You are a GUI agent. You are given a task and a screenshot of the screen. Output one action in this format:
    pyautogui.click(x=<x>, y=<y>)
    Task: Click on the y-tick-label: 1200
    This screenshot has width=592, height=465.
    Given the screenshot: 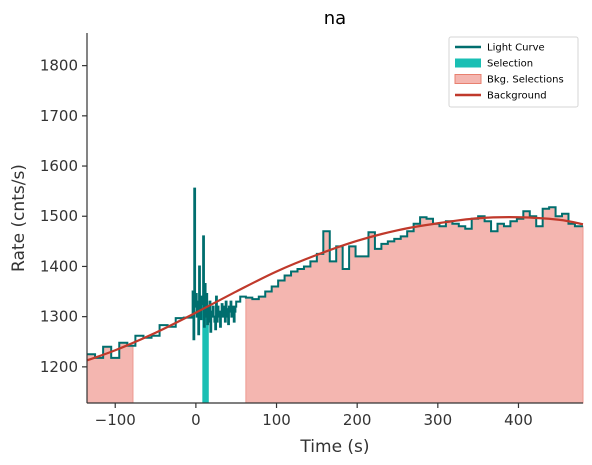 What is the action you would take?
    pyautogui.click(x=59, y=367)
    